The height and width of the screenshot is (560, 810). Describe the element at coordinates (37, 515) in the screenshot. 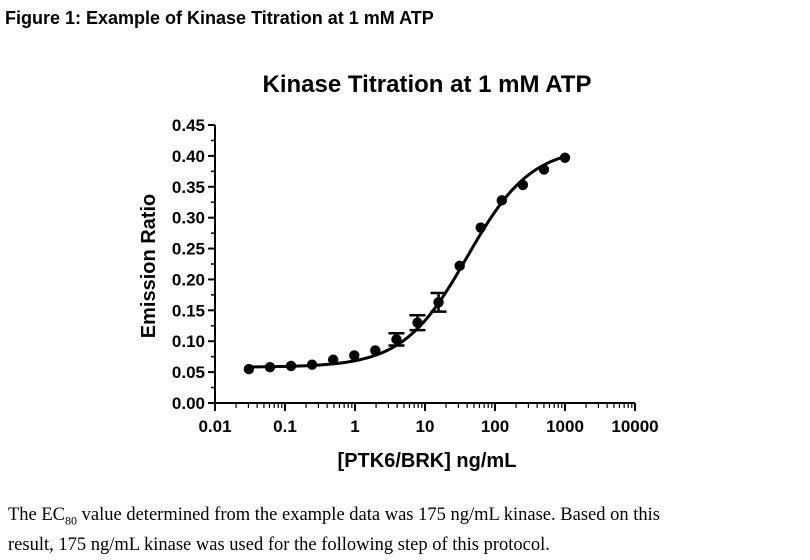

I see `caption-ec-text: The EC` at that location.